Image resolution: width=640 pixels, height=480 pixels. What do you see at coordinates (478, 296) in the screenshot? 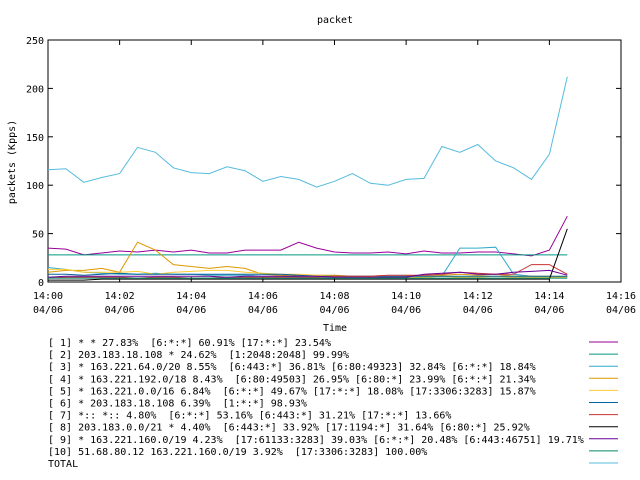
I see `x-tick-time: 14:12` at bounding box center [478, 296].